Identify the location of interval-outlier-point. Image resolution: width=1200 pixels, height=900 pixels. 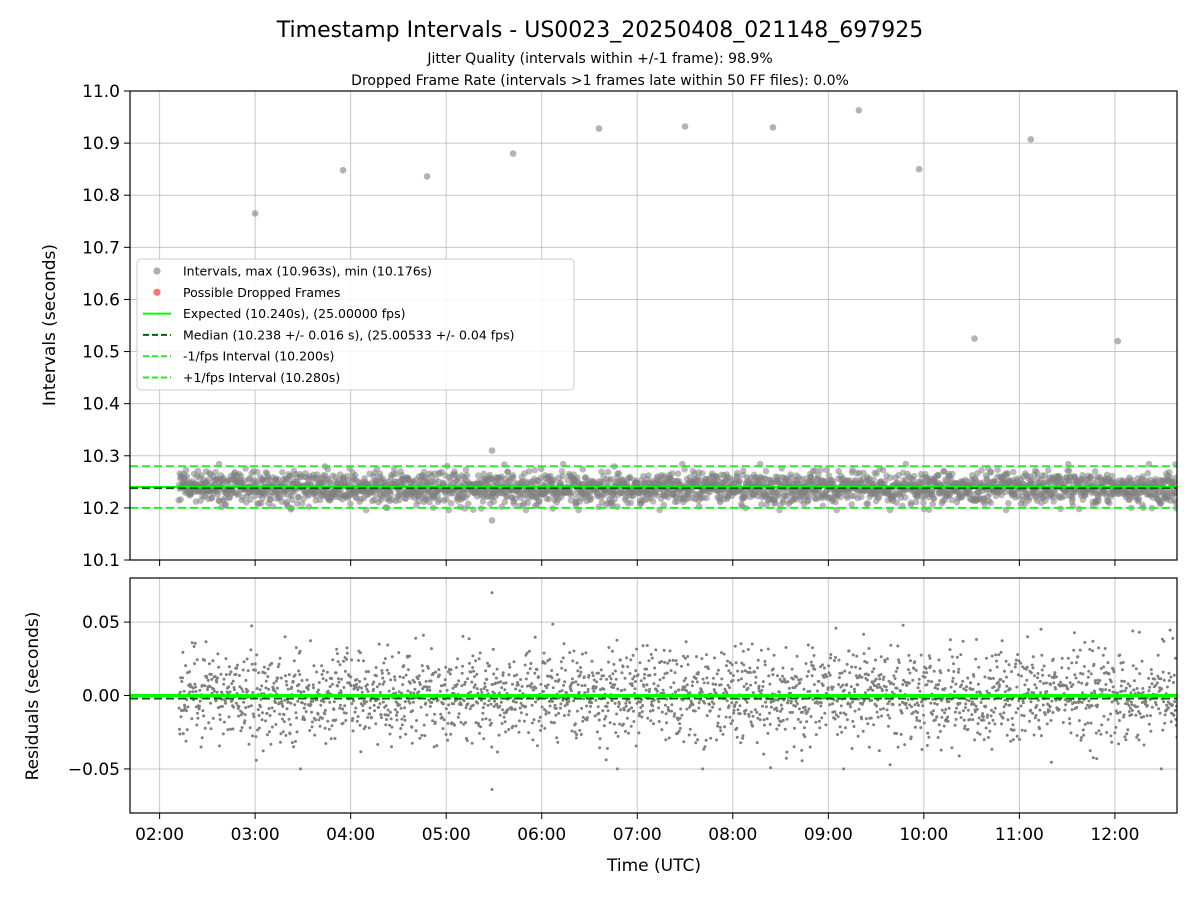
(974, 338).